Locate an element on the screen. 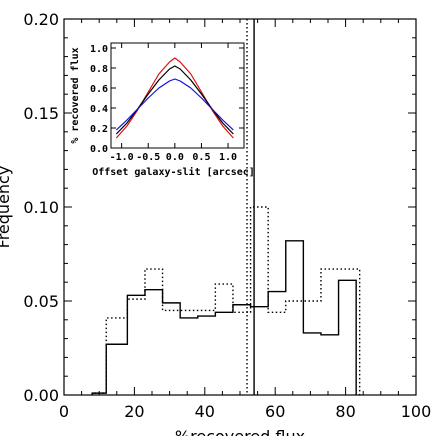  inset-x-tick-label: 0.5 is located at coordinates (201, 157).